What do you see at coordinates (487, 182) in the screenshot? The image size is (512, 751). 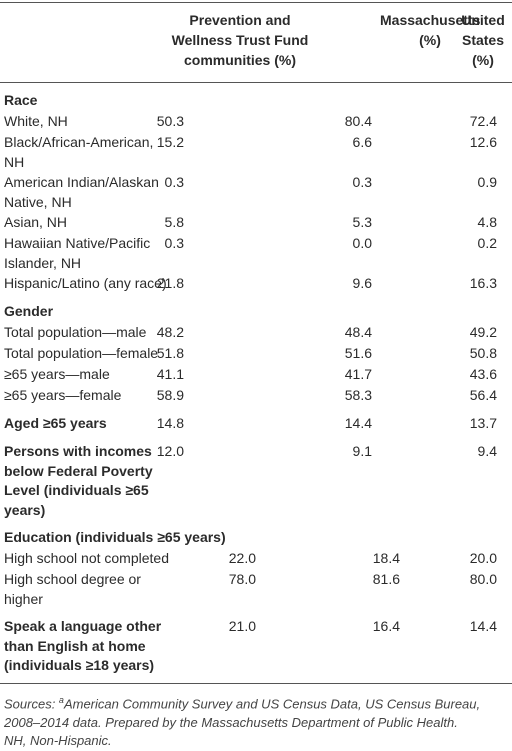 I see `cell-value: 0.9` at bounding box center [487, 182].